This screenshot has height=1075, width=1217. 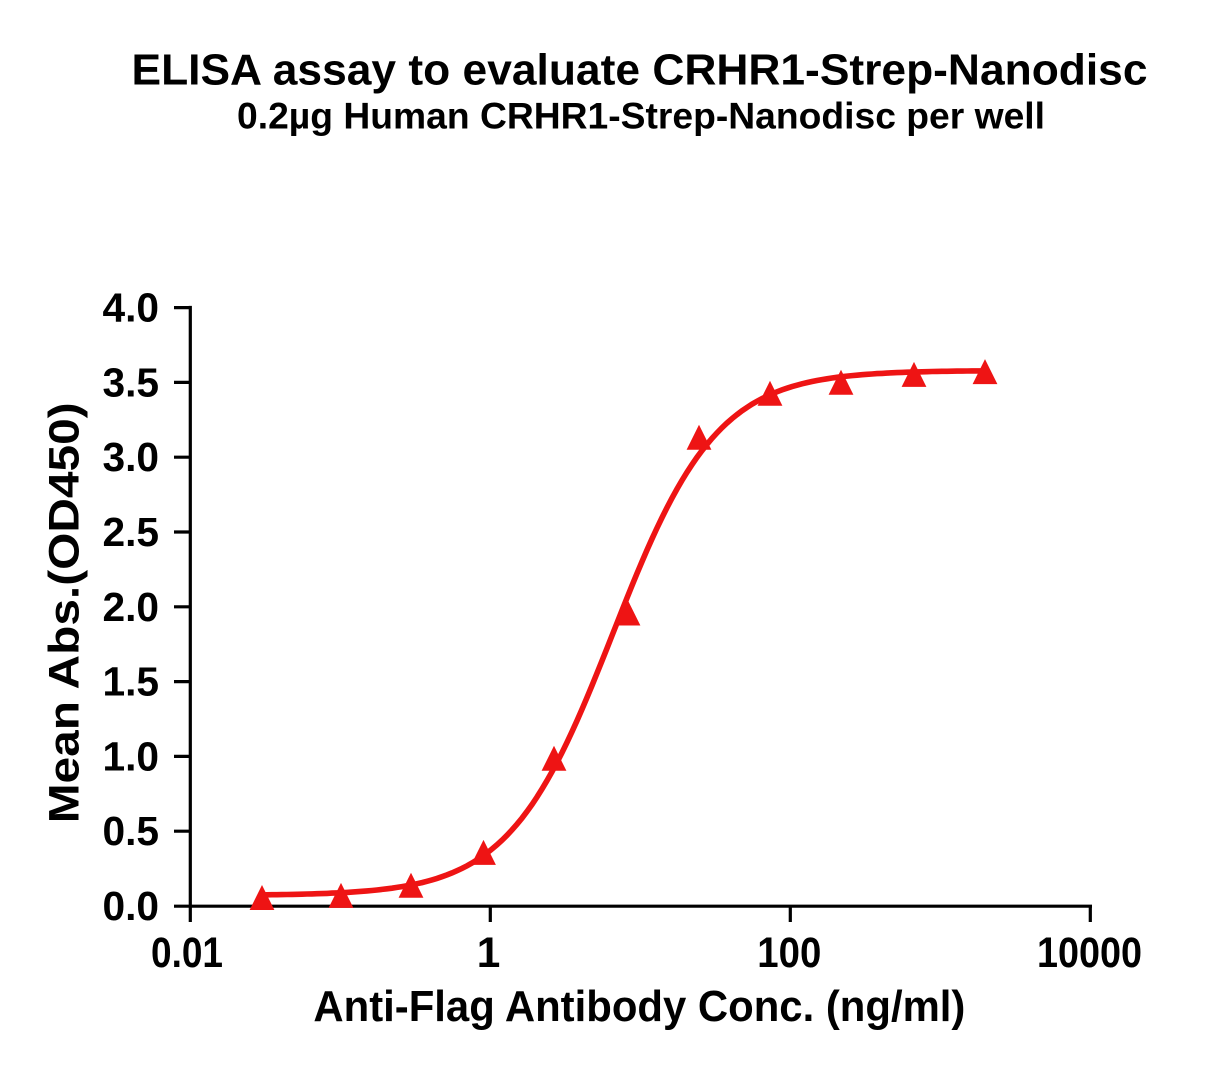 I want to click on svg-text: 4.0, so click(x=130, y=308).